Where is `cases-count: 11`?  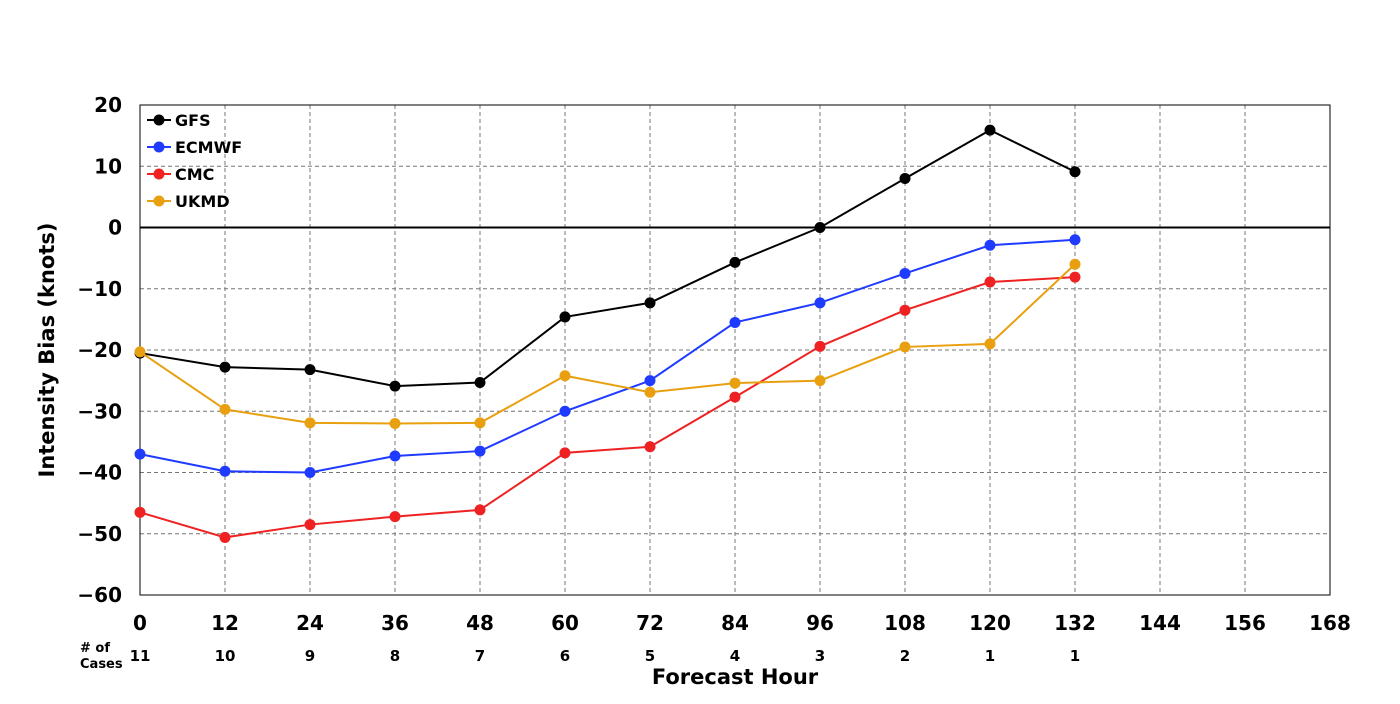
cases-count: 11 is located at coordinates (140, 656).